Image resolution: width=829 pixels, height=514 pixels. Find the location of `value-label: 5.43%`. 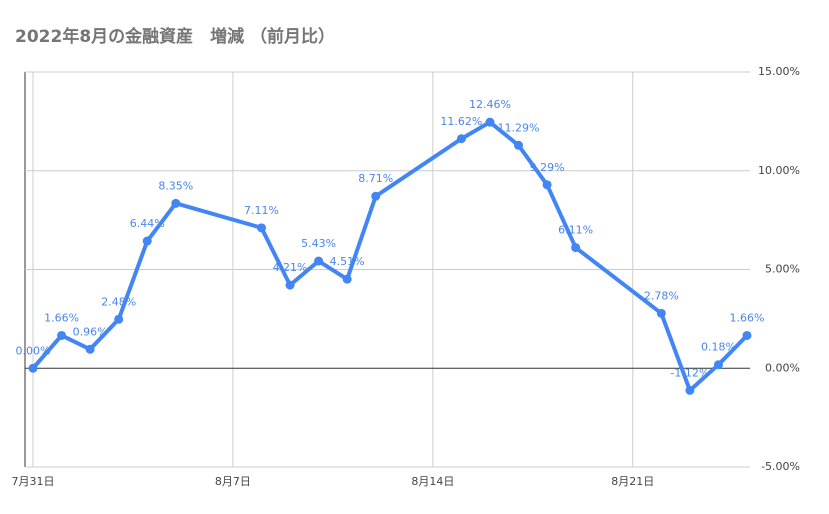

value-label: 5.43% is located at coordinates (318, 243).